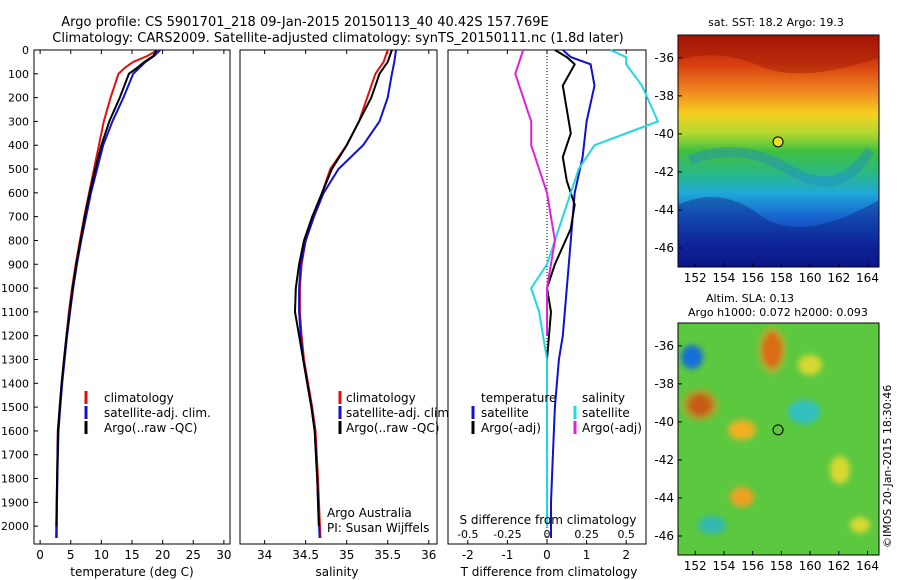  Describe the element at coordinates (507, 555) in the screenshot. I see `x-tick-label: -1` at that location.